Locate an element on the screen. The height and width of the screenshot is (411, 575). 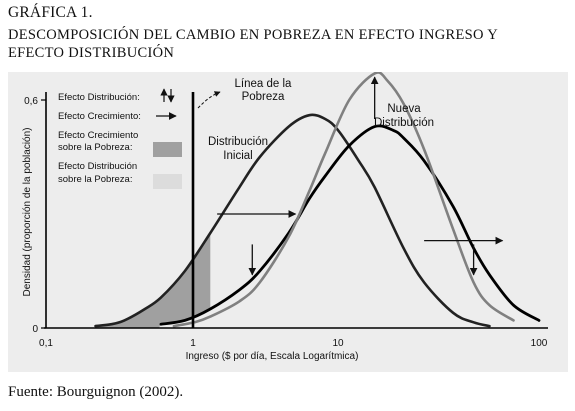
figure-source: Fuente: Bourguignon (2002). is located at coordinates (96, 392).